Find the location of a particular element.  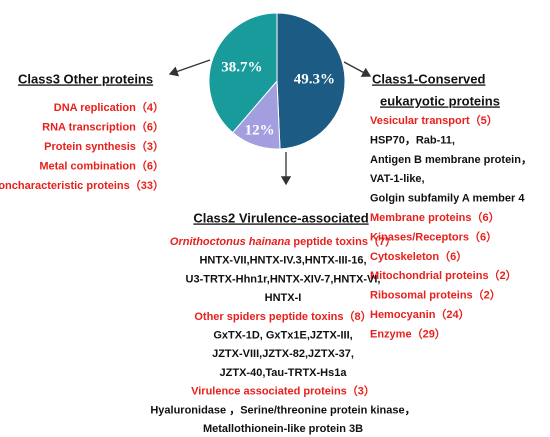

list-item: VAT-1-like, is located at coordinates (397, 179).